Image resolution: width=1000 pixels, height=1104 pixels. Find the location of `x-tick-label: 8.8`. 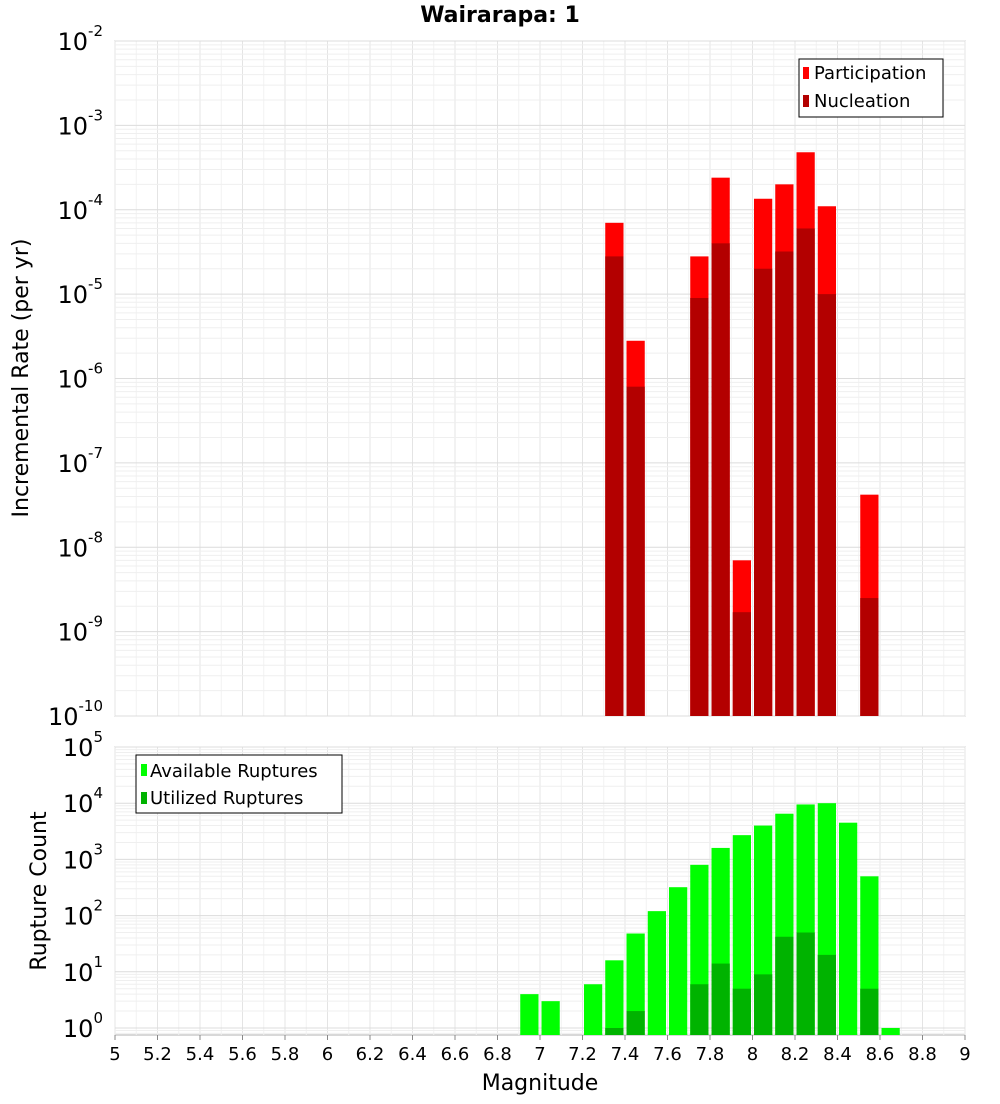

x-tick-label: 8.8 is located at coordinates (922, 1054).